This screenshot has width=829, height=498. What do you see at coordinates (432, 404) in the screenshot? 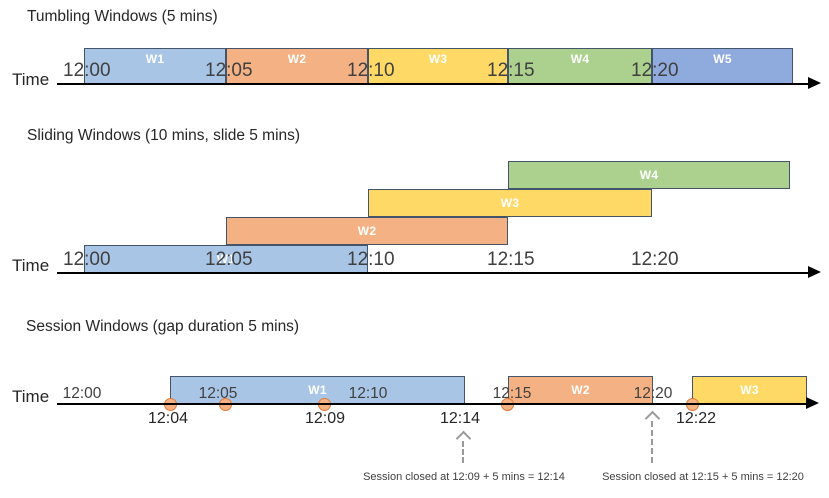
I see `session-timeline-axis` at bounding box center [432, 404].